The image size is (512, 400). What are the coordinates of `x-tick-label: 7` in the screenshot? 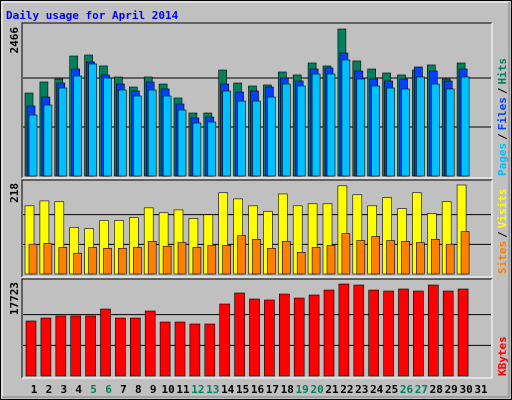 It's located at (123, 389).